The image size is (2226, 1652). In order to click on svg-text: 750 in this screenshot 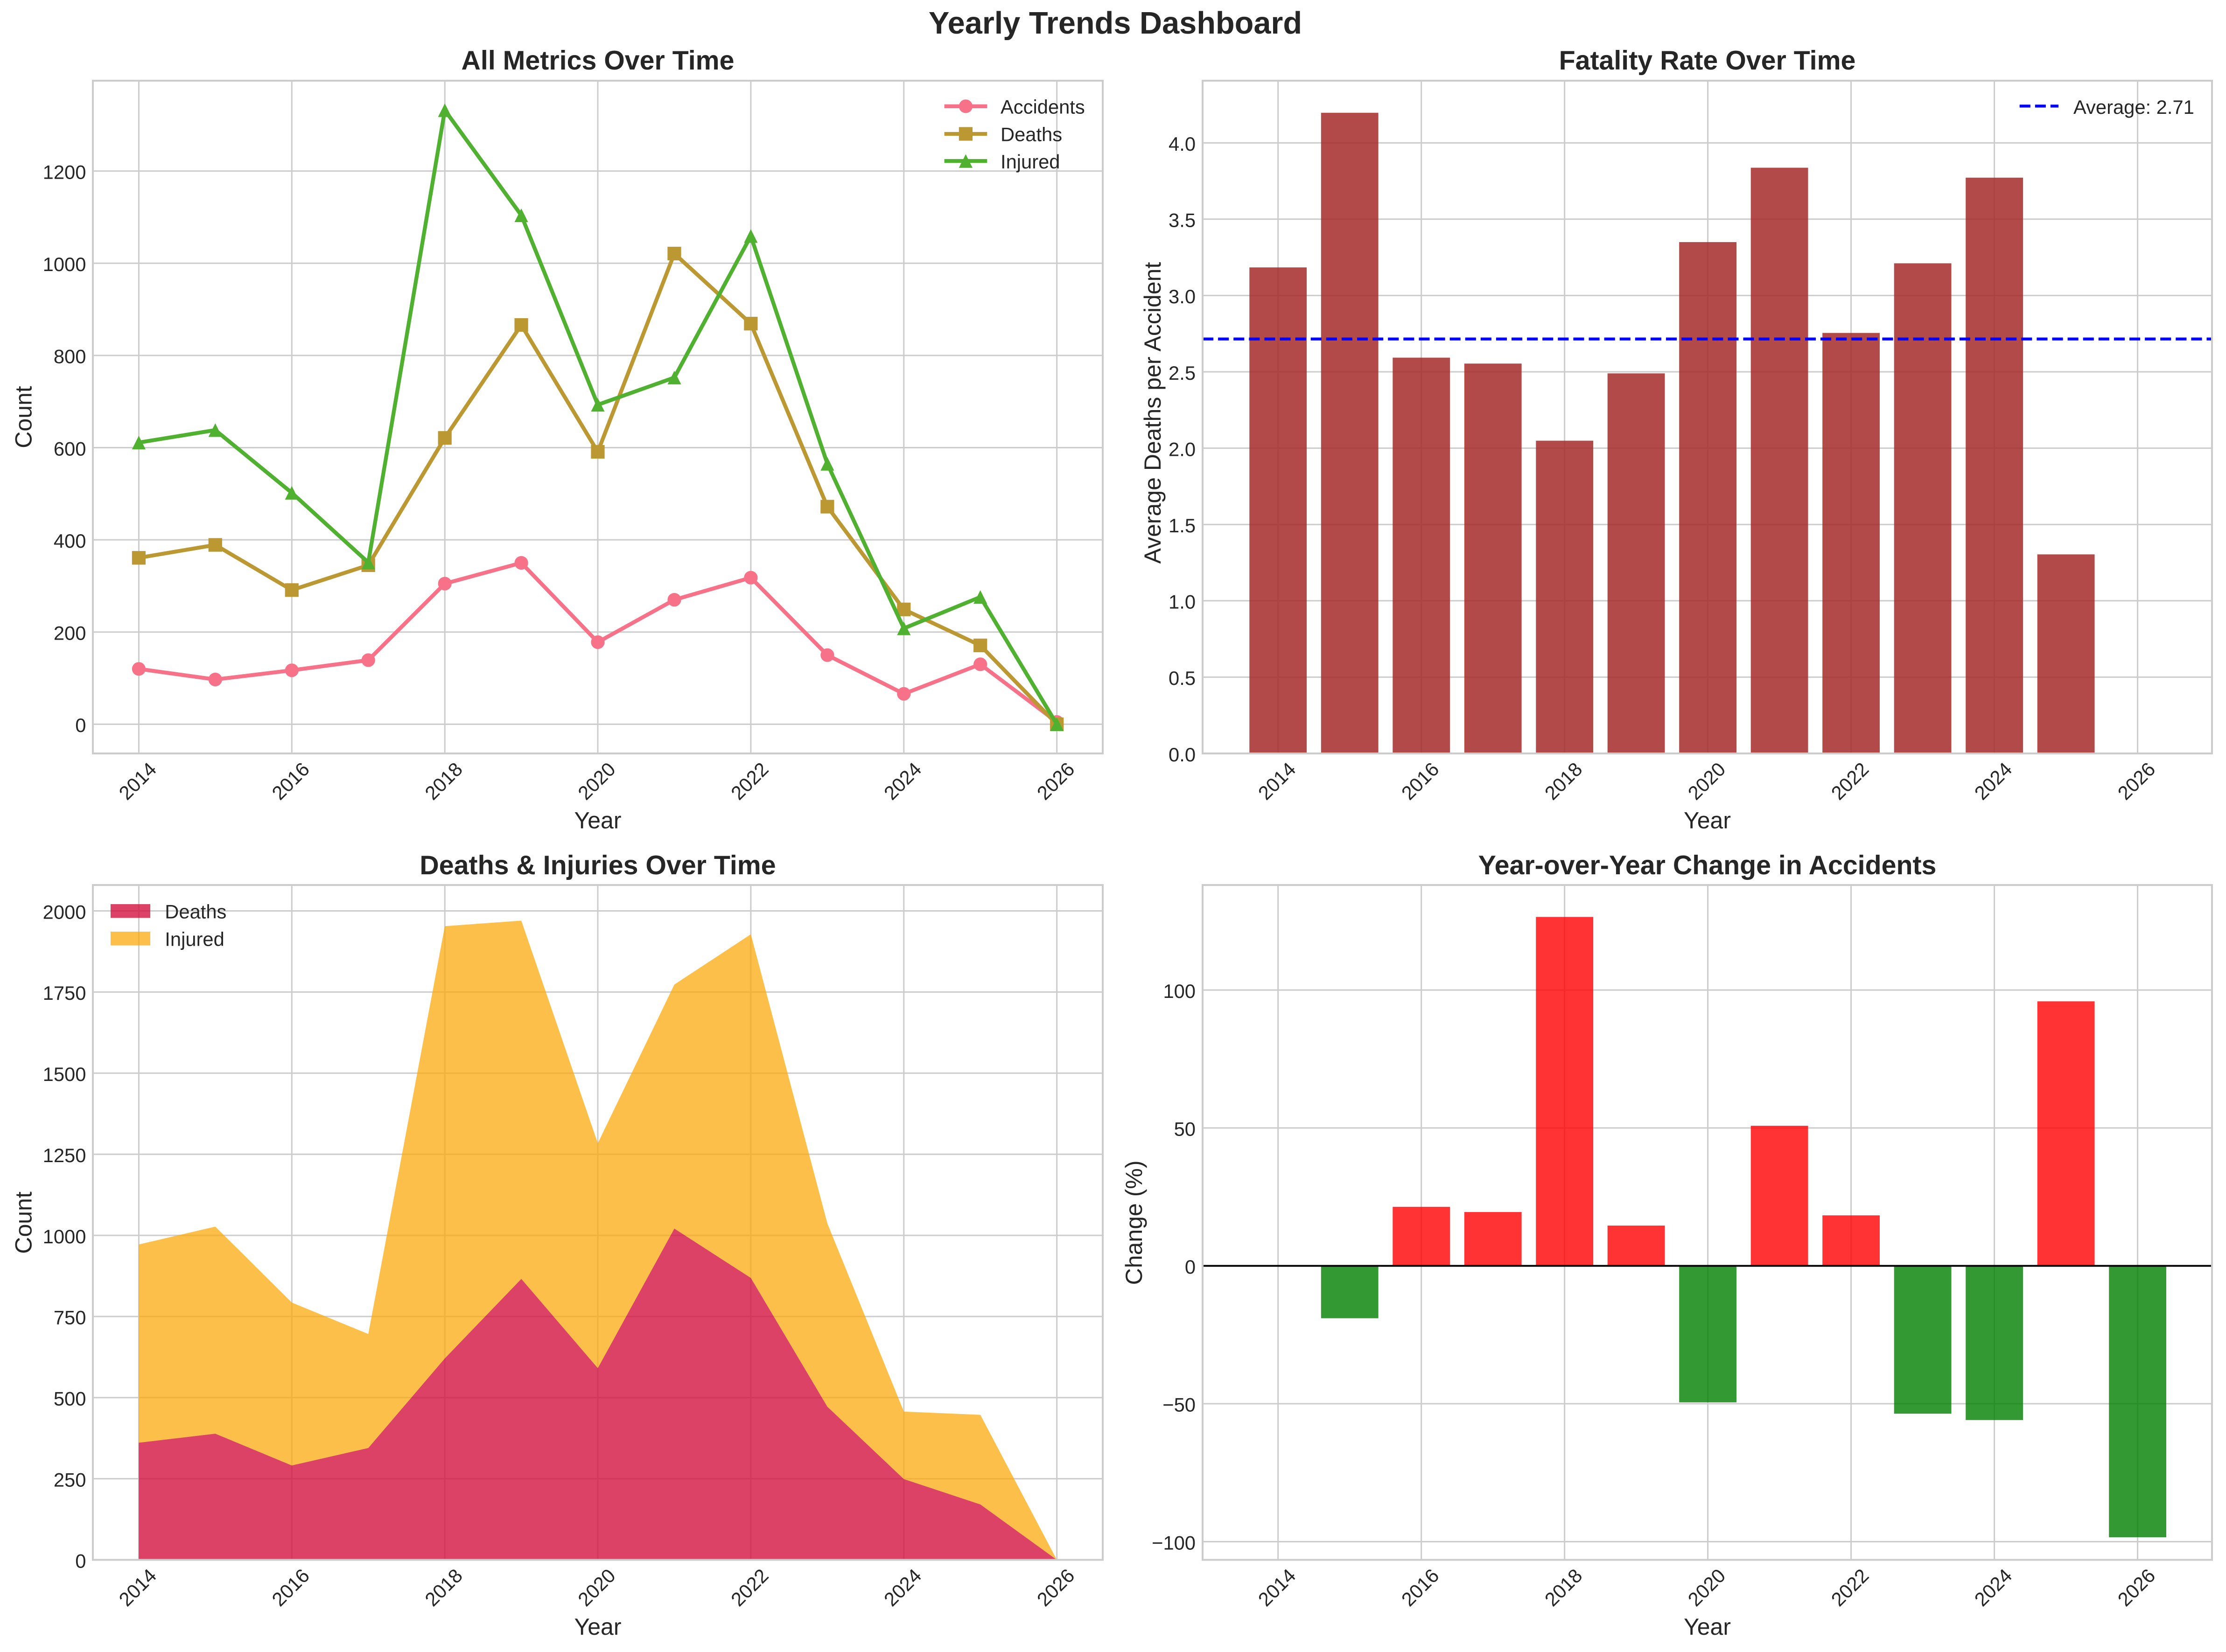, I will do `click(70, 1318)`.